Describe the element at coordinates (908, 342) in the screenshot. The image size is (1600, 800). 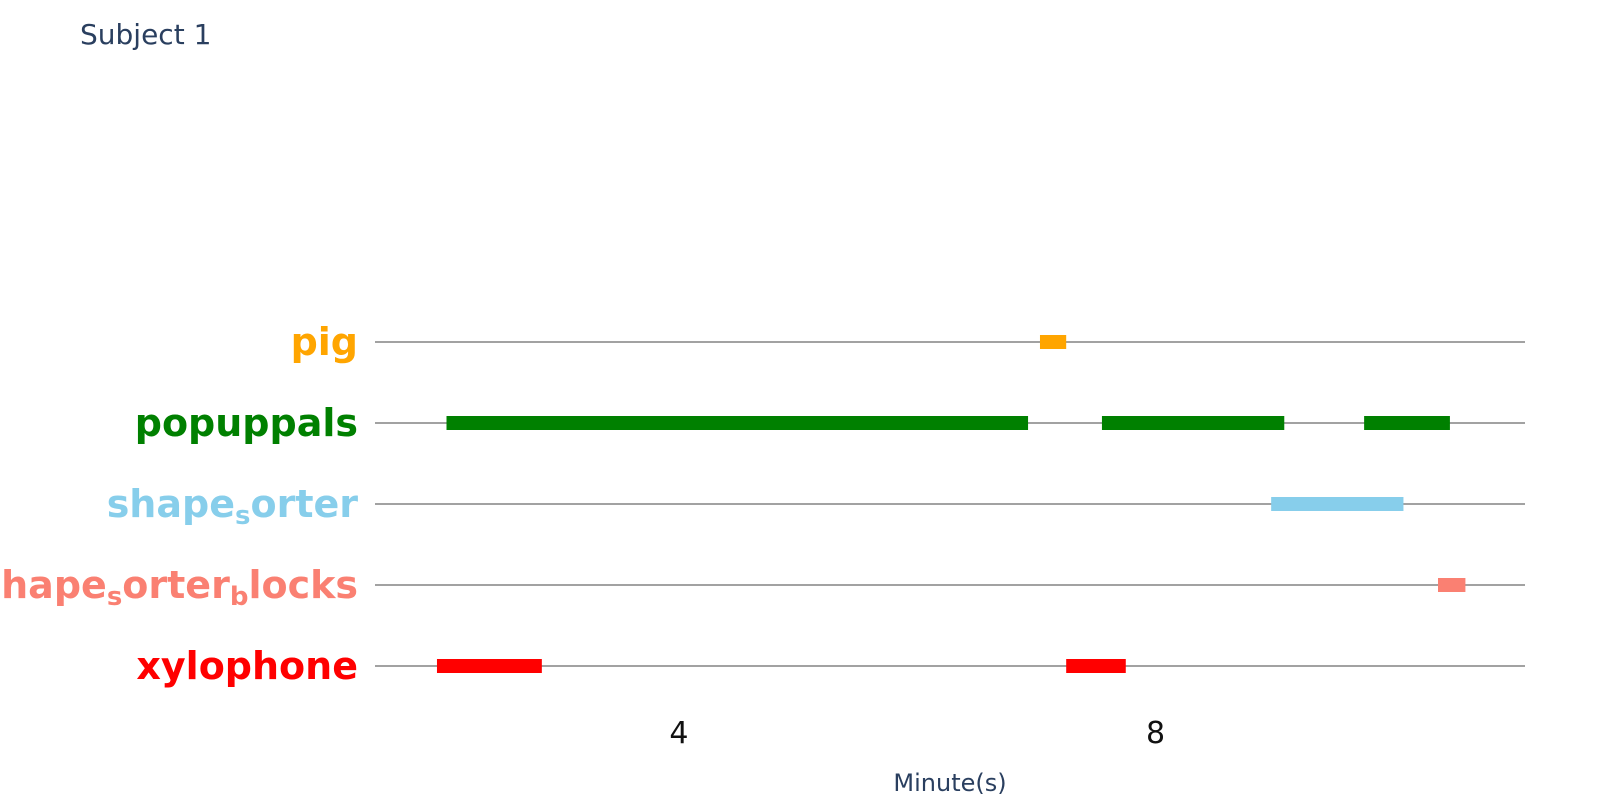
I see `timeline-row-pig: pig` at that location.